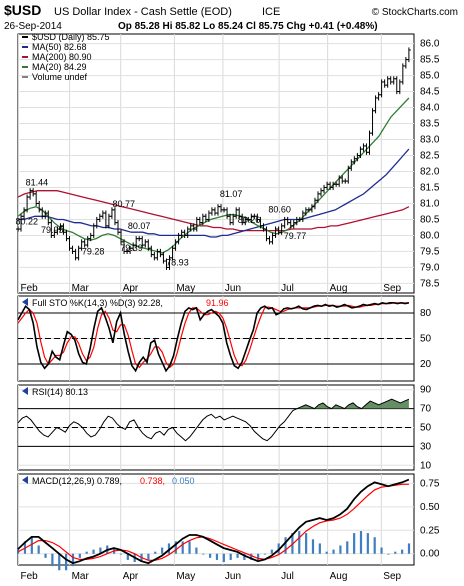 The width and height of the screenshot is (464, 586). I want to click on y-tick-label: 82.5, so click(430, 156).